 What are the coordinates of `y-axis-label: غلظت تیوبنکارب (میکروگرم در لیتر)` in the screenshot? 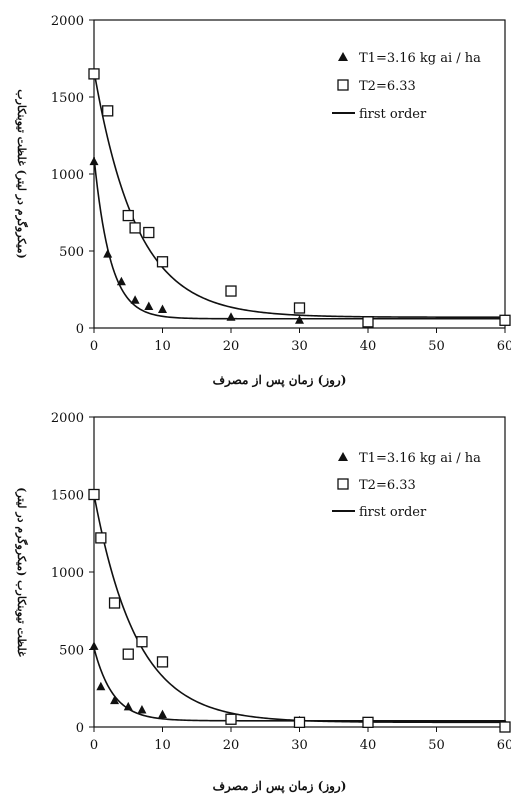 It's located at (22, 572).